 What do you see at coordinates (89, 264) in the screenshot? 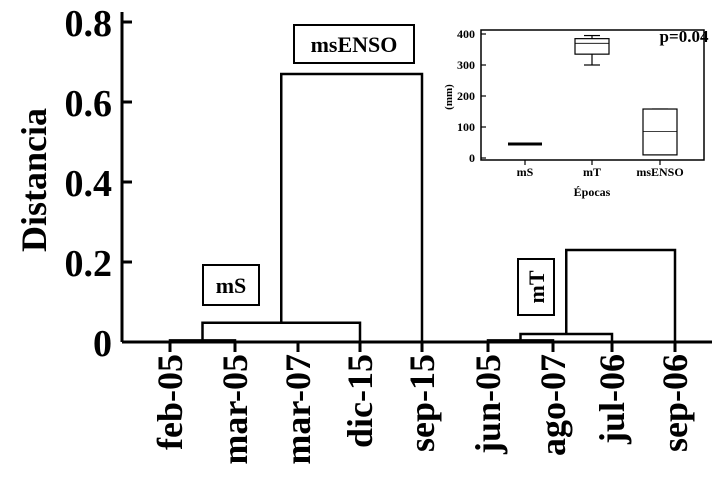
I see `y-tick-label: 0.2` at bounding box center [89, 264].